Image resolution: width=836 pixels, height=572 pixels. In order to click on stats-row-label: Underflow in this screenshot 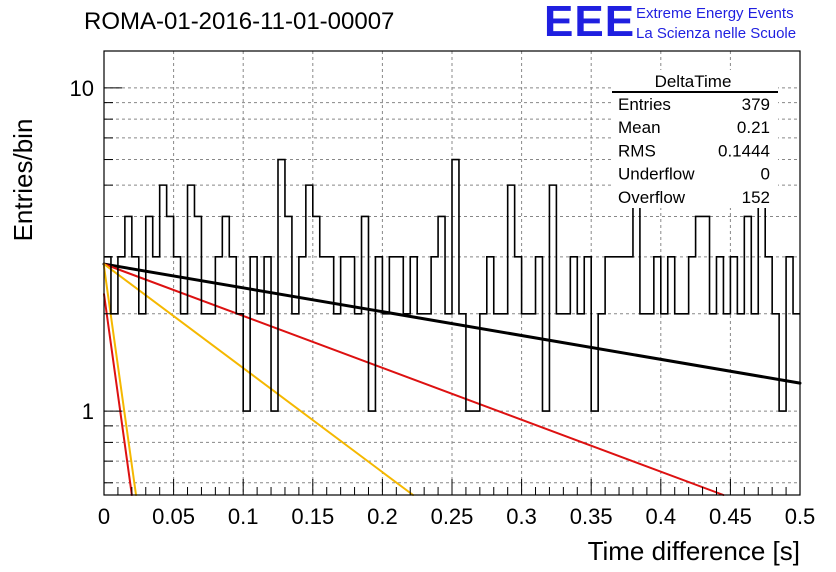, I will do `click(656, 174)`.